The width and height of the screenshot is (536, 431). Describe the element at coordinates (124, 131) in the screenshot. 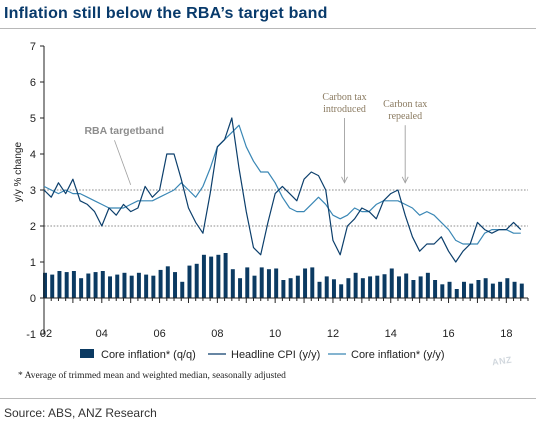

I see `annotation-rba-target-band: RBA targetband` at that location.